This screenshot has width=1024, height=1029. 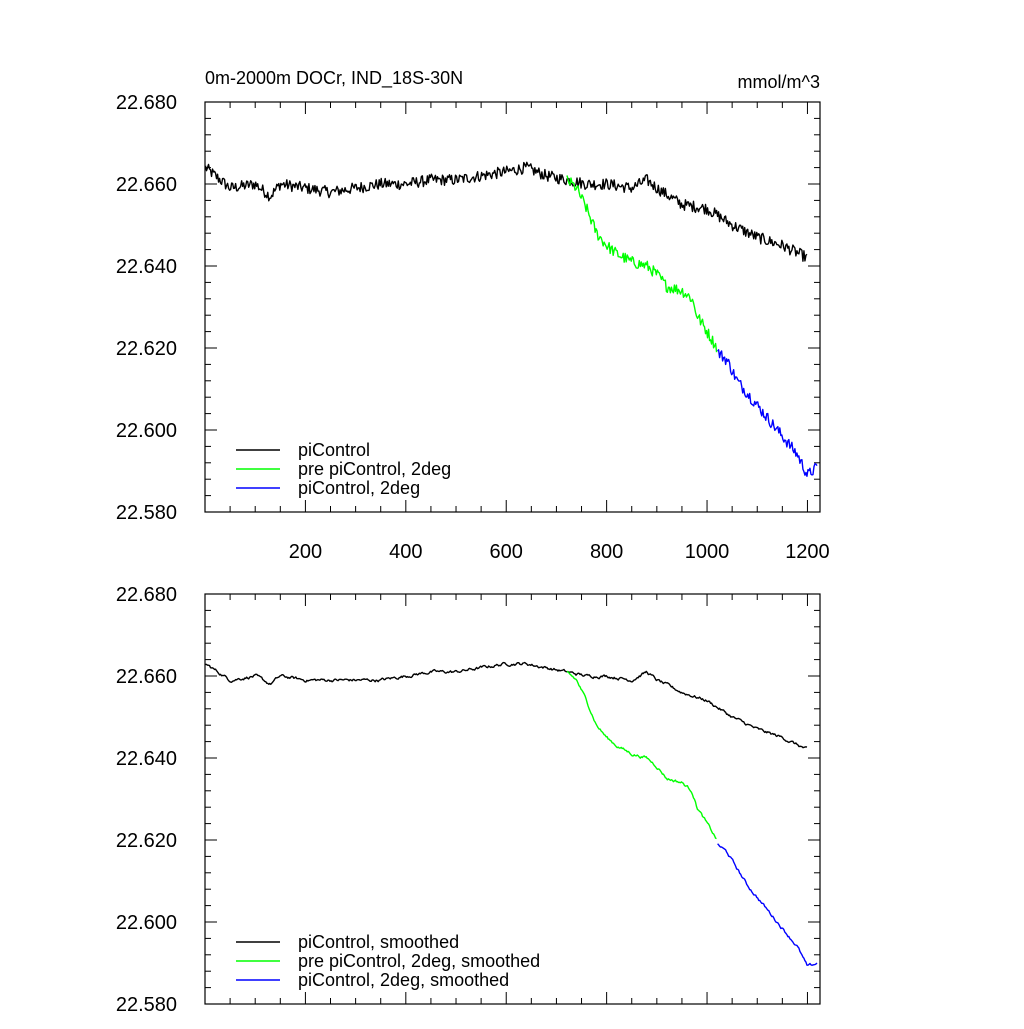 I want to click on bottom-y-tick-label: 22.660, so click(x=146, y=677).